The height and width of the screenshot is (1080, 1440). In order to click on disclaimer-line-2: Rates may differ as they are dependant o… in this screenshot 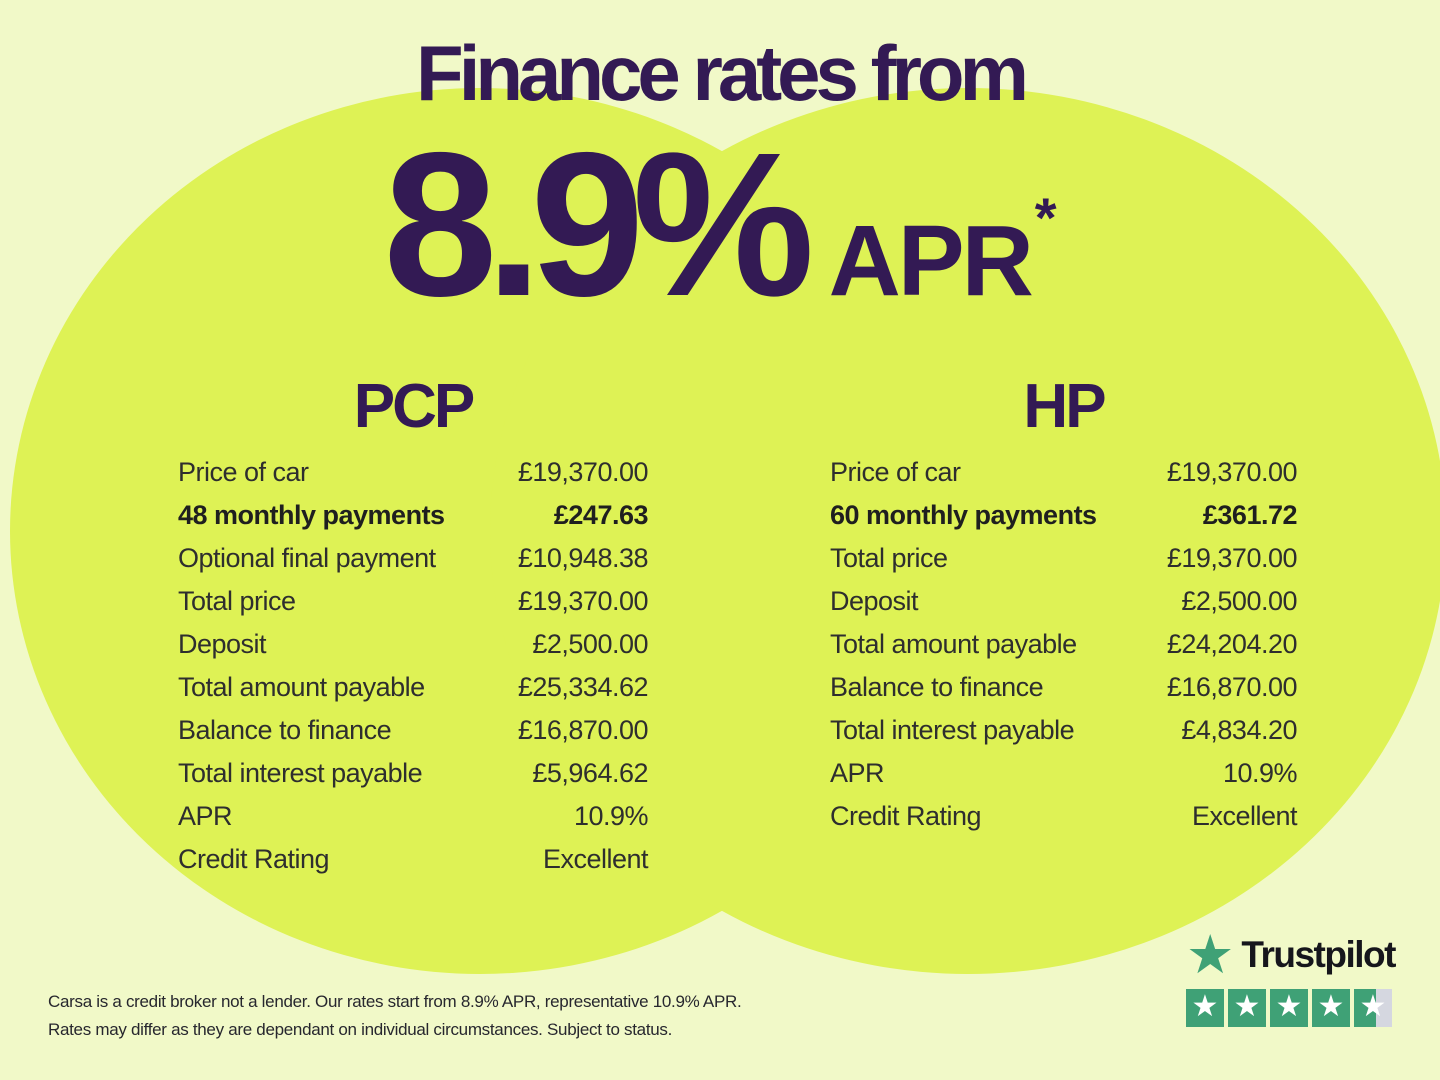, I will do `click(360, 1029)`.